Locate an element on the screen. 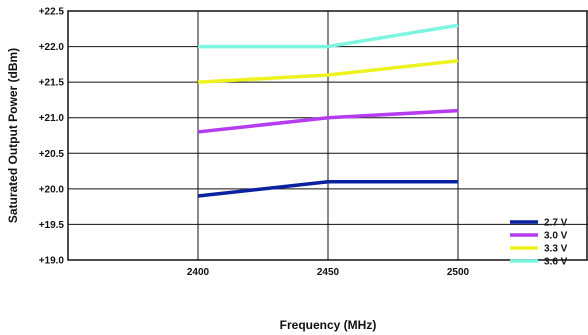  y-tick-label: +19.5 is located at coordinates (52, 225).